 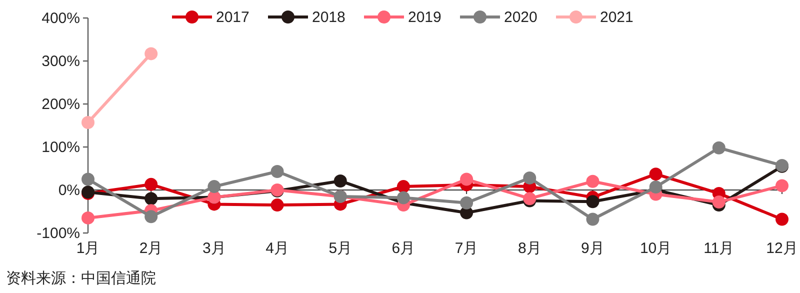 I want to click on x-tick-label: 3月, so click(x=214, y=248).